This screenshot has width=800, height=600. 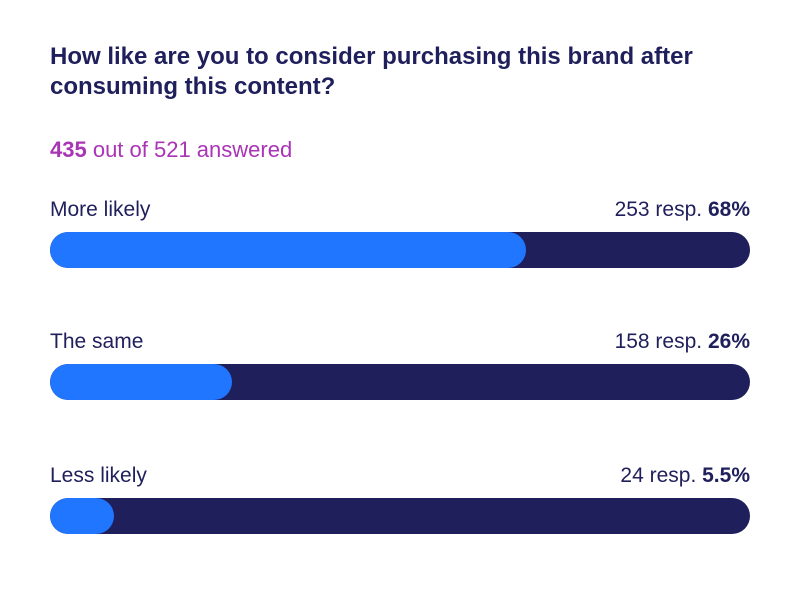 I want to click on option-stats: 253 resp. 68%, so click(x=682, y=210).